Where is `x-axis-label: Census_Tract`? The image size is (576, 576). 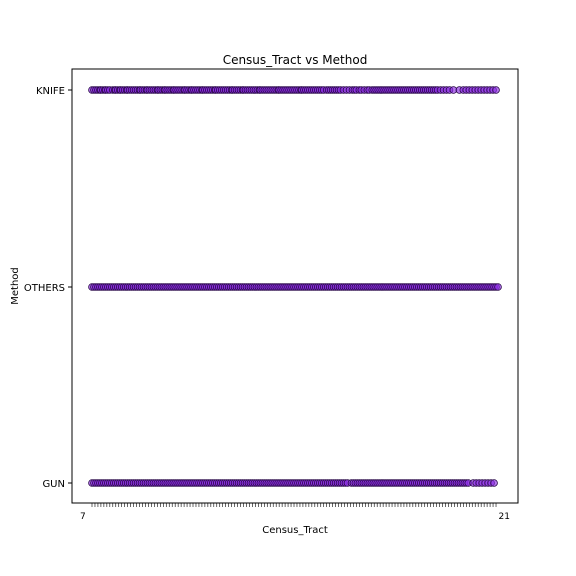
x-axis-label: Census_Tract is located at coordinates (295, 530).